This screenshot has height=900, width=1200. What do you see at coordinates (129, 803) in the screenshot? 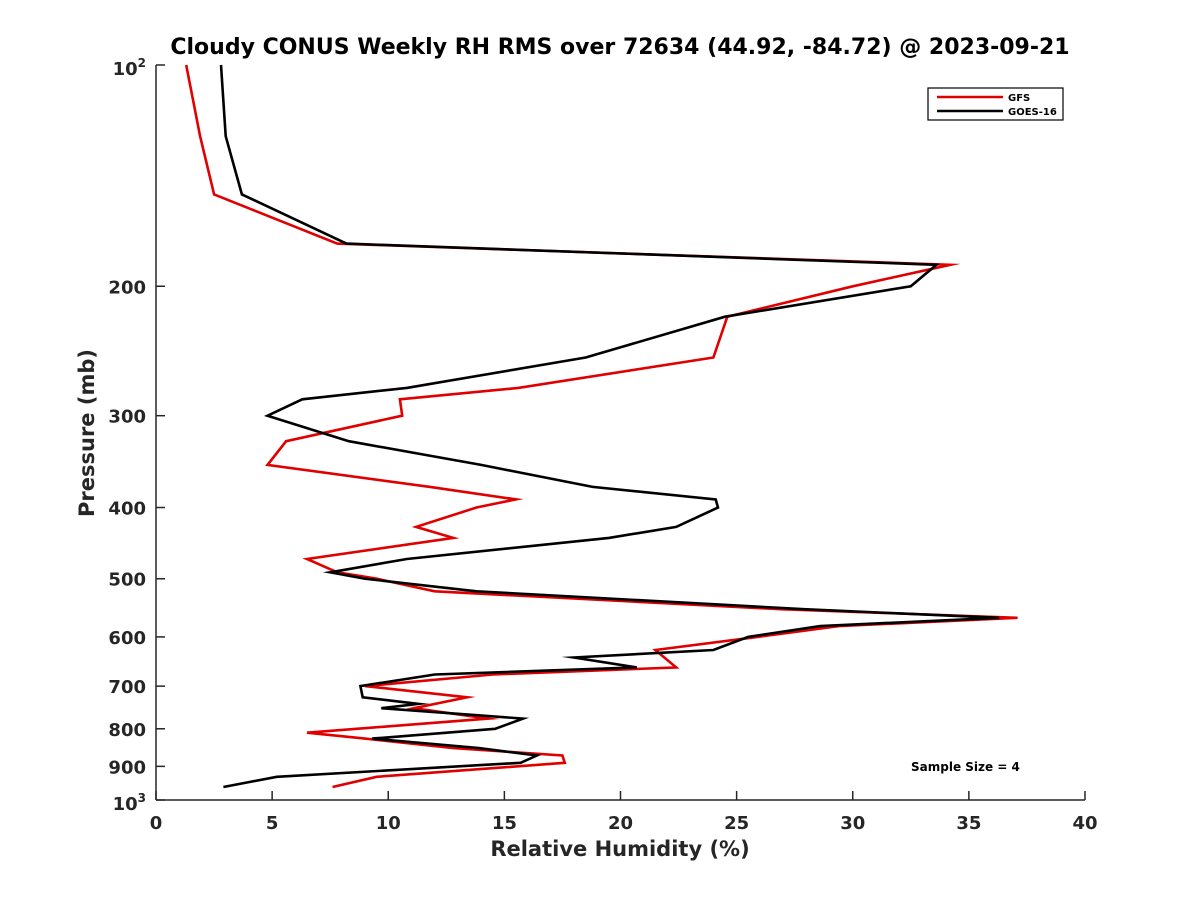
I see `y-tick-label: 10³` at bounding box center [129, 803].